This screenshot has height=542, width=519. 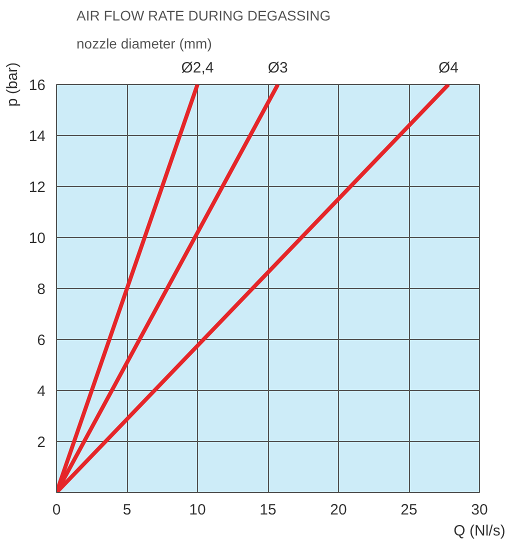 What do you see at coordinates (41, 340) in the screenshot?
I see `y-tick-label: 6` at bounding box center [41, 340].